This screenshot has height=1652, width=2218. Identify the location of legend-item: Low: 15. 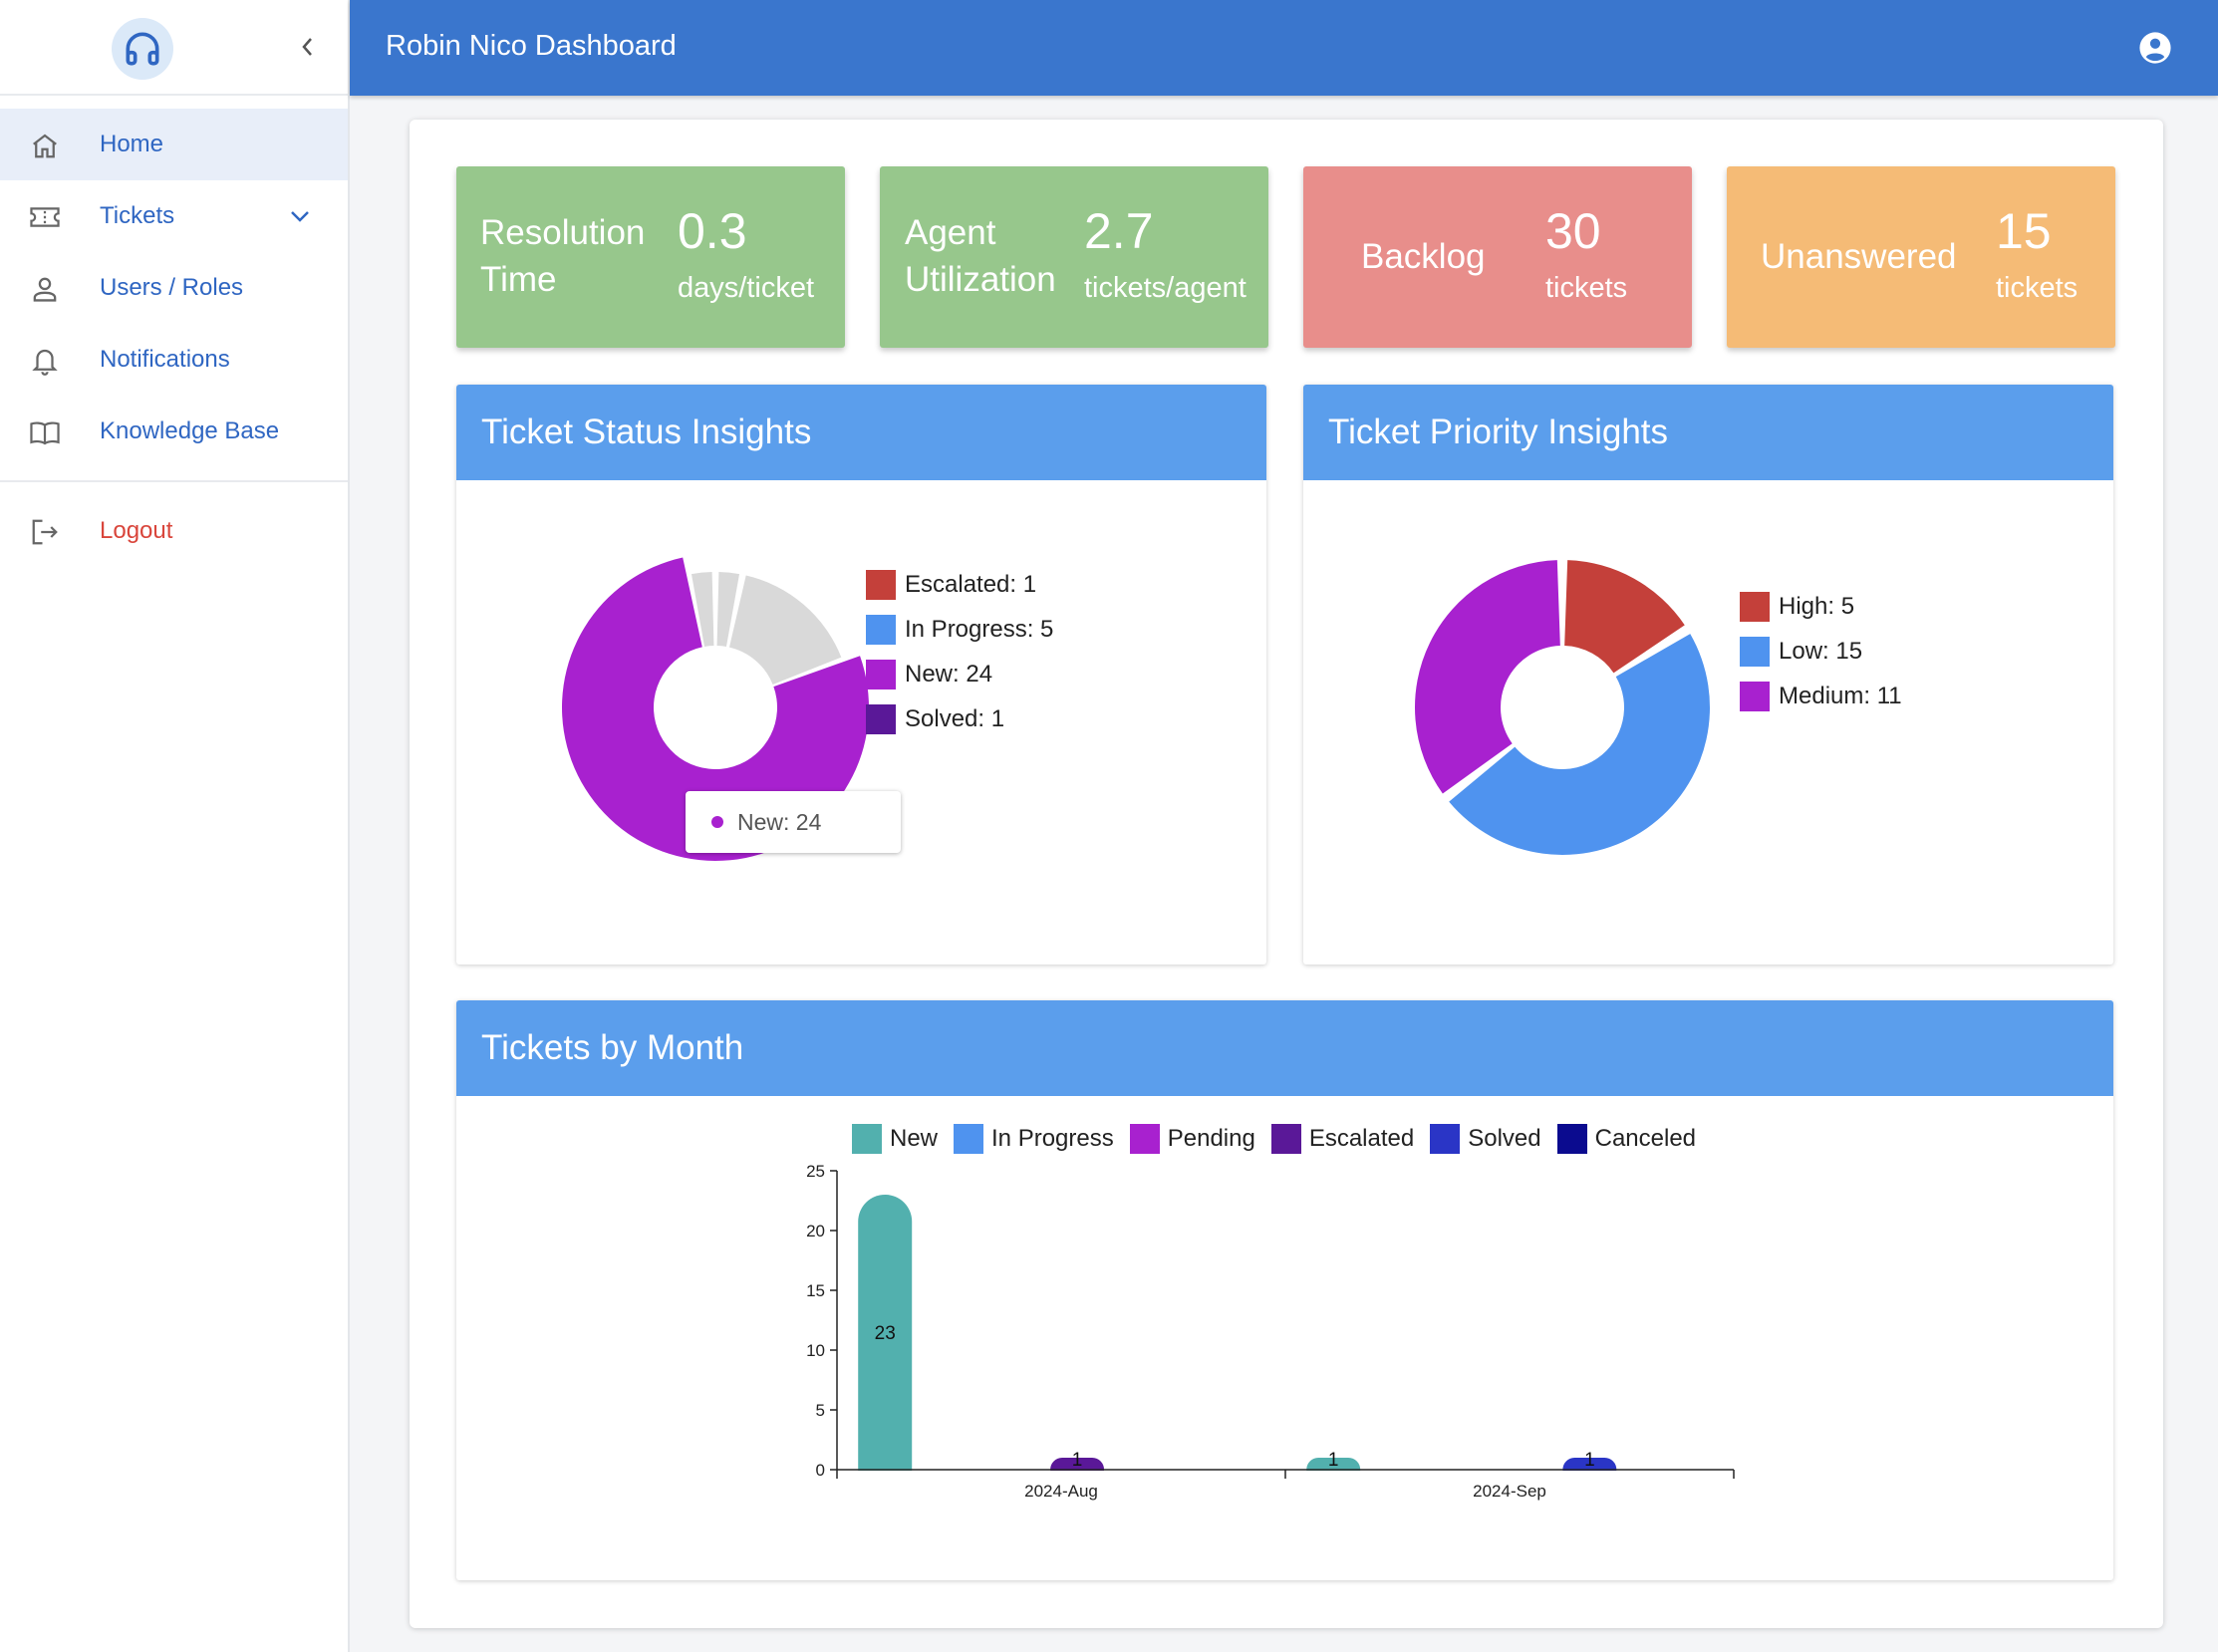
(1801, 652).